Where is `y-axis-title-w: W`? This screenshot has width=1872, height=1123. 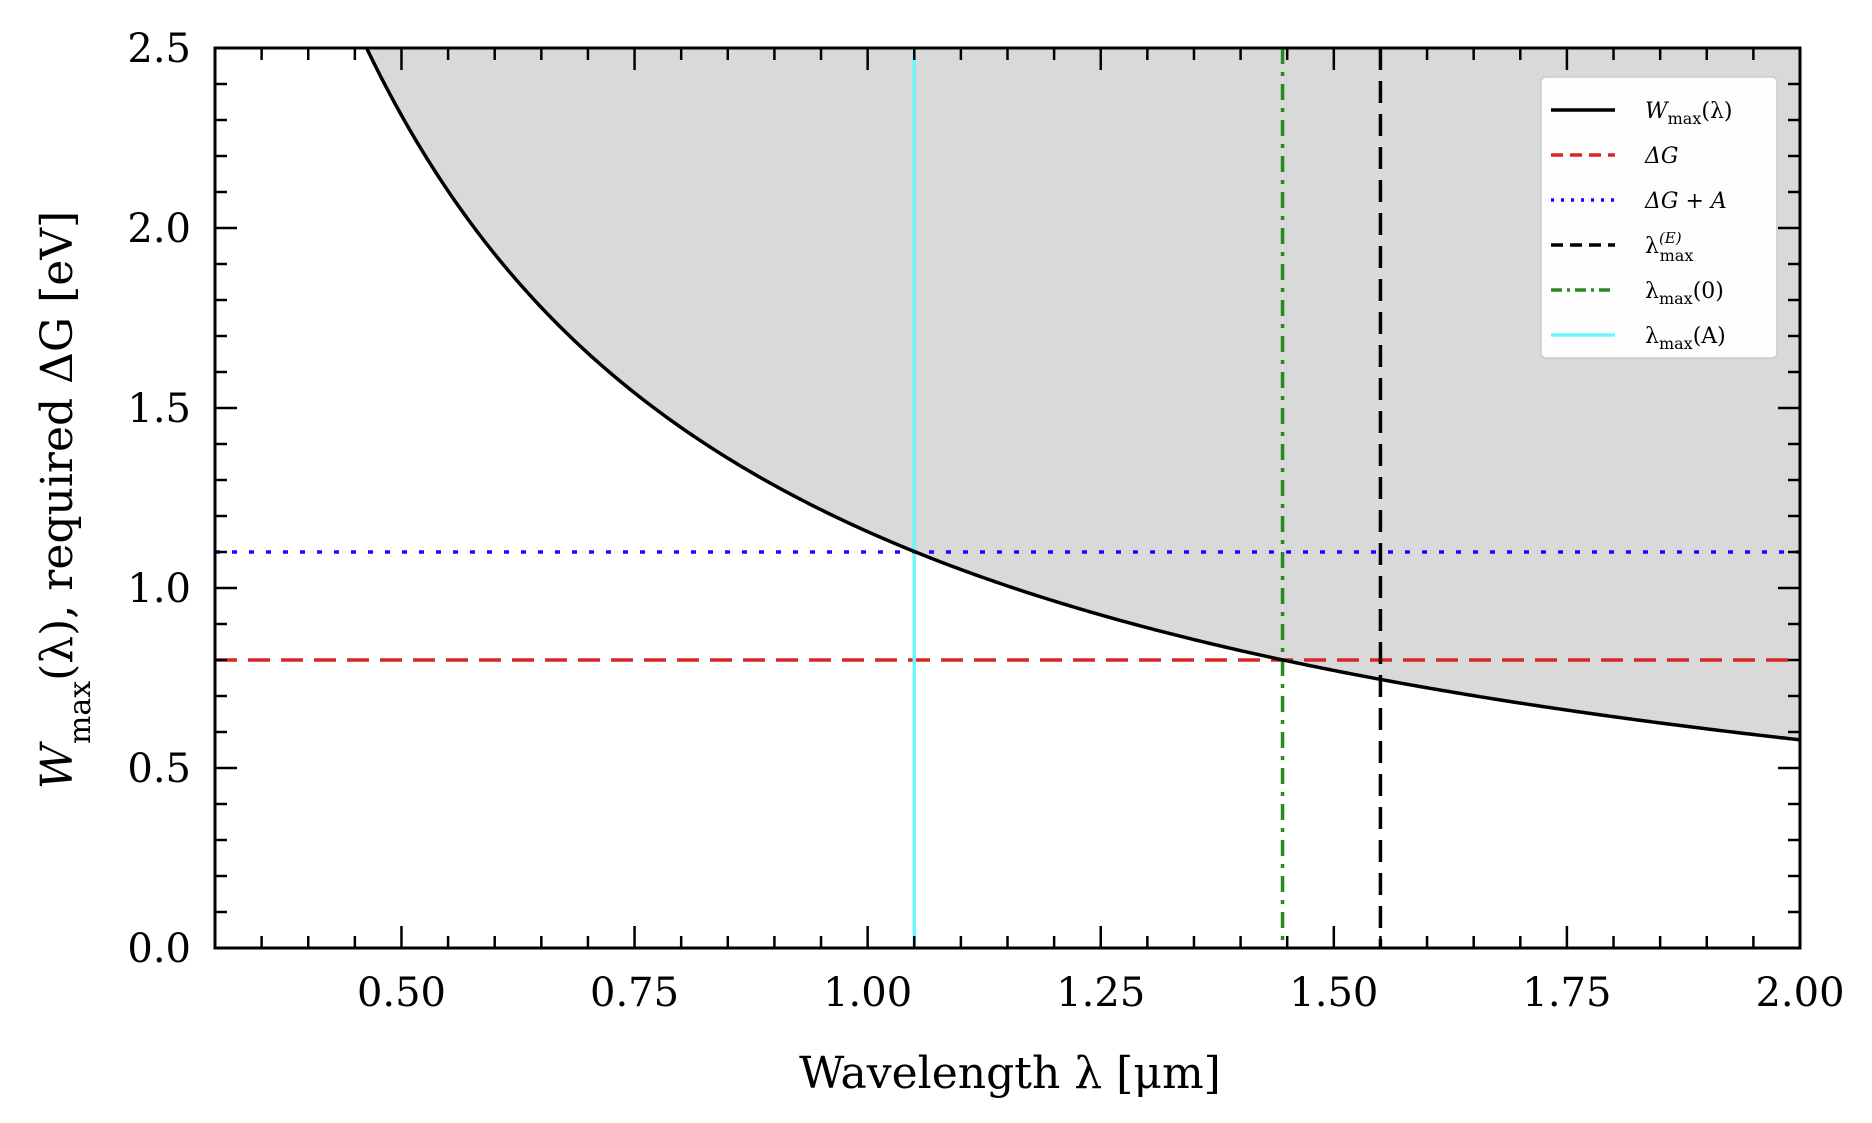 y-axis-title-w: W is located at coordinates (57, 764).